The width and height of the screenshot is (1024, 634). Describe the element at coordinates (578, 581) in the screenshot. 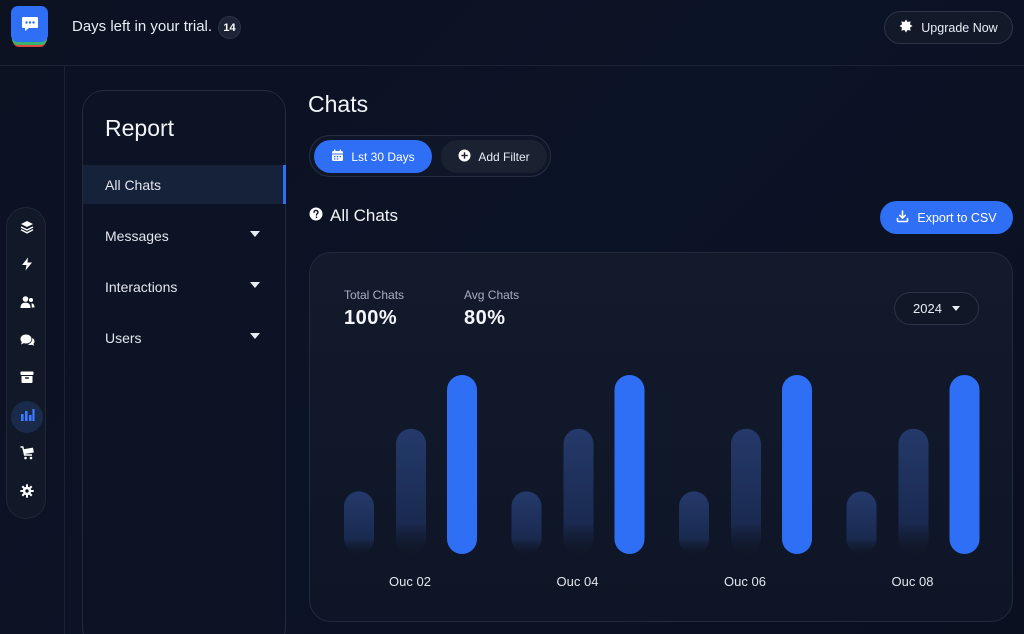

I see `x-tick-label: Ouc 04` at that location.